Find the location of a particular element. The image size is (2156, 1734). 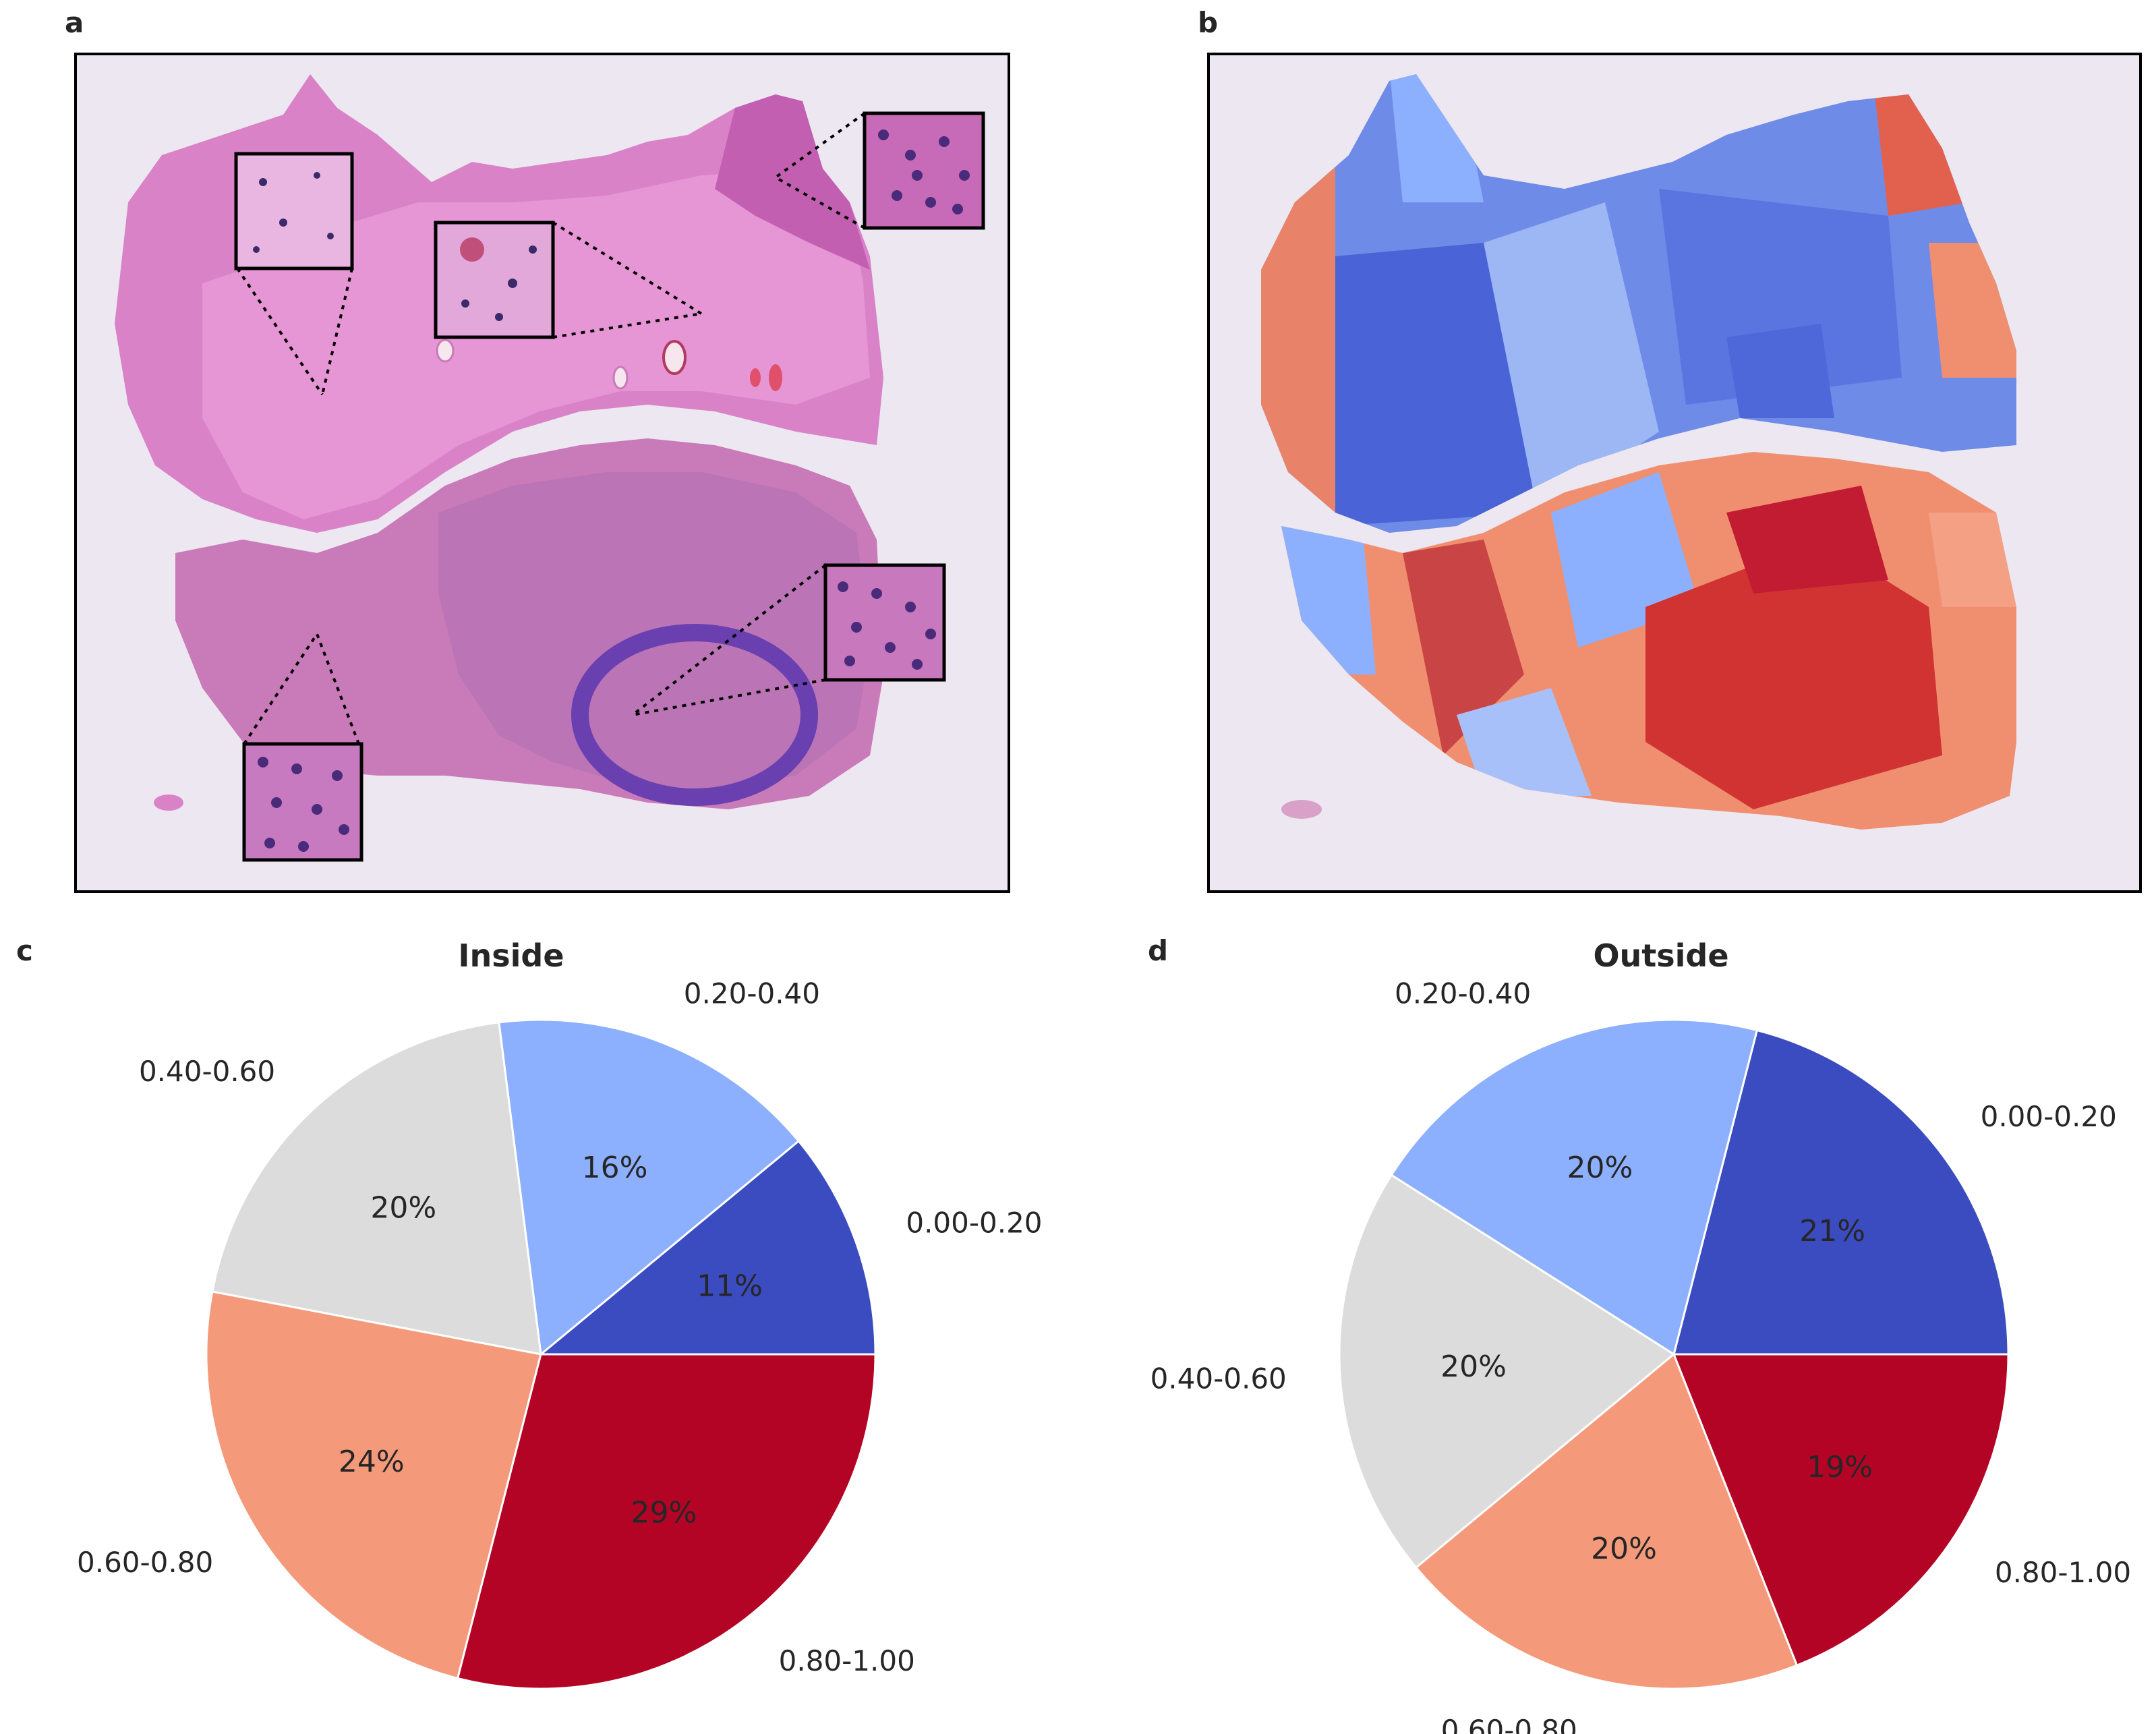

pie-inside-category-label: 0.00-0.20 is located at coordinates (974, 1223).